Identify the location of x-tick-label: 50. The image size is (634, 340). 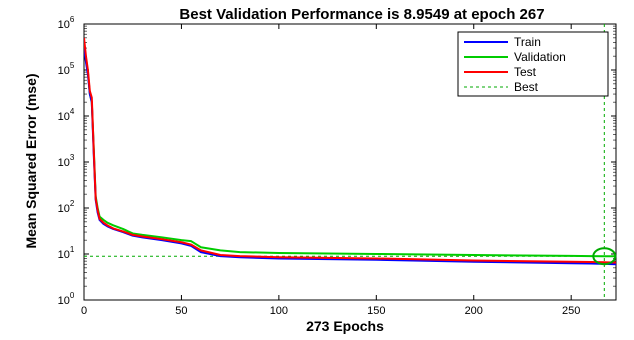
(181, 311).